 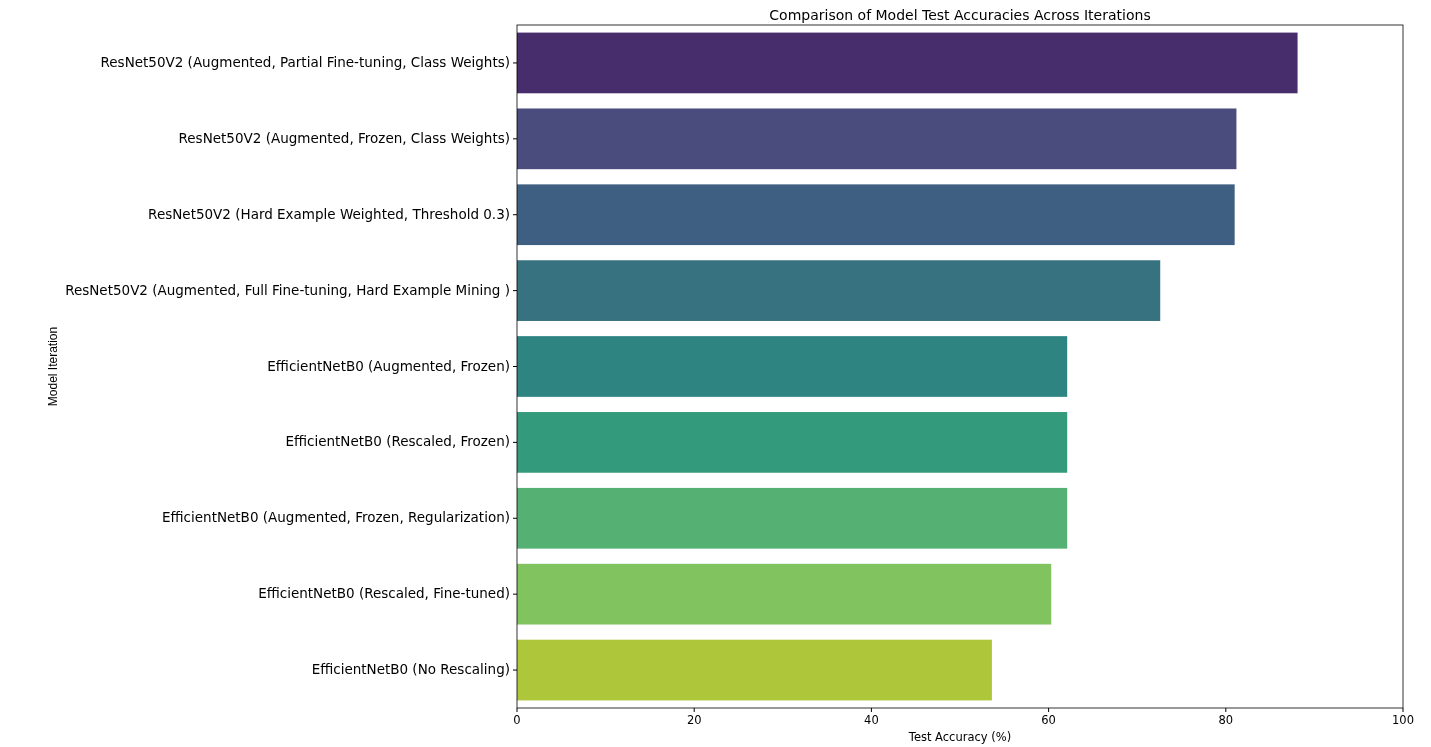 I want to click on y-tick-label: ResNet50V2 (Augmented, Partial Fine-tuning, Class Weights), so click(x=305, y=61).